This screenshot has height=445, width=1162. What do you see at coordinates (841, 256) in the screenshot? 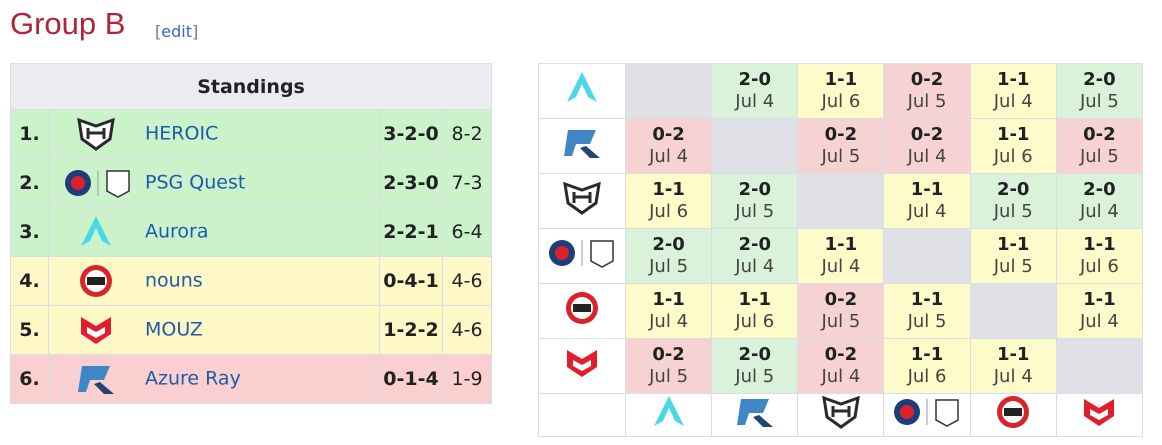
I see `crosstable-row: 2-0 Jul 5 2-0 Jul 4 1-1 Jul 4 1-1 Jul 5 1-1 Jul 6` at bounding box center [841, 256].